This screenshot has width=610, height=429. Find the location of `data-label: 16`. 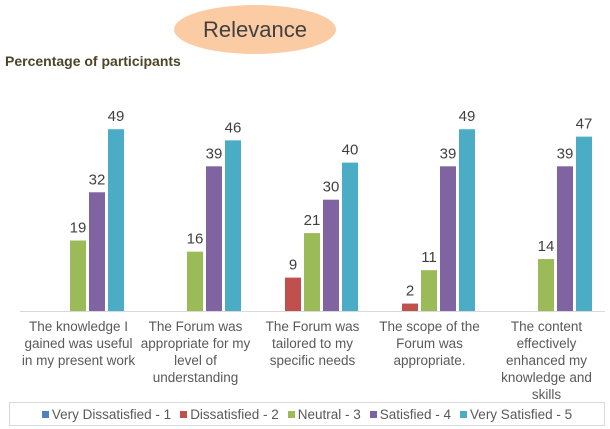

data-label: 16 is located at coordinates (195, 239).